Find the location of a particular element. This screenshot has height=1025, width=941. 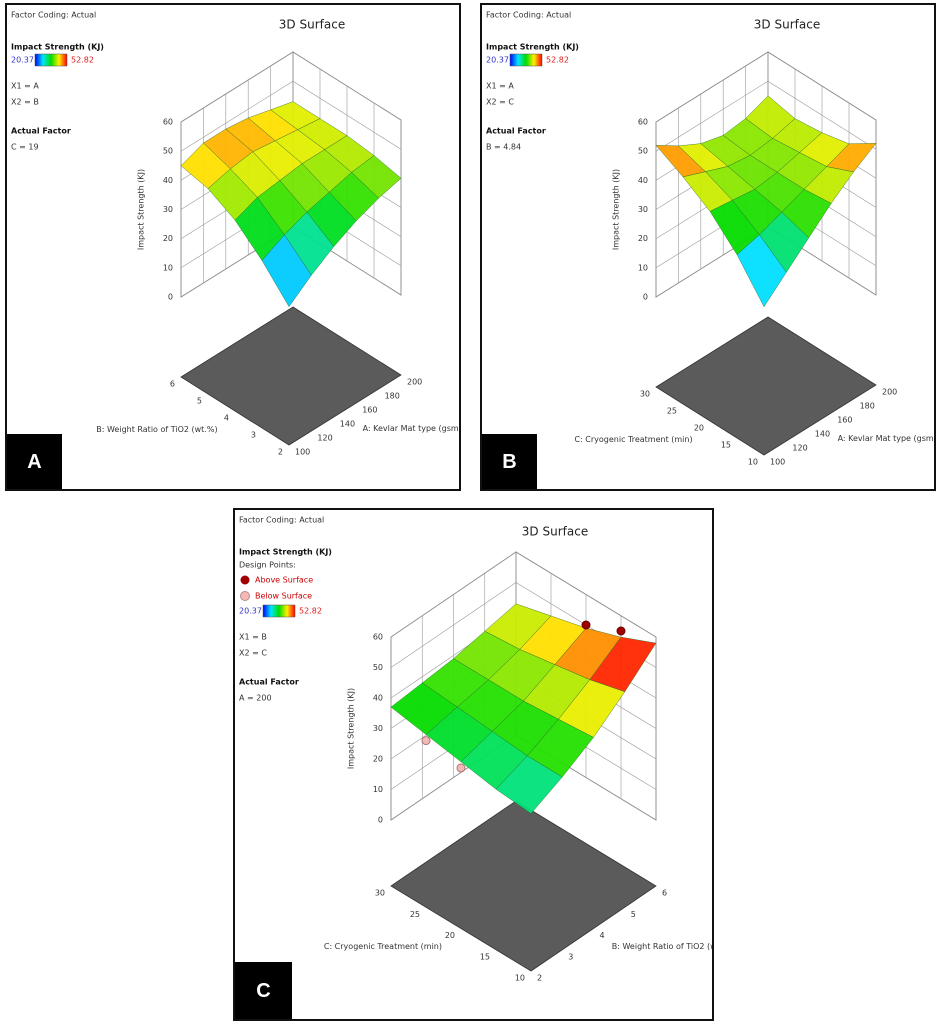

floor is located at coordinates (291, 376).